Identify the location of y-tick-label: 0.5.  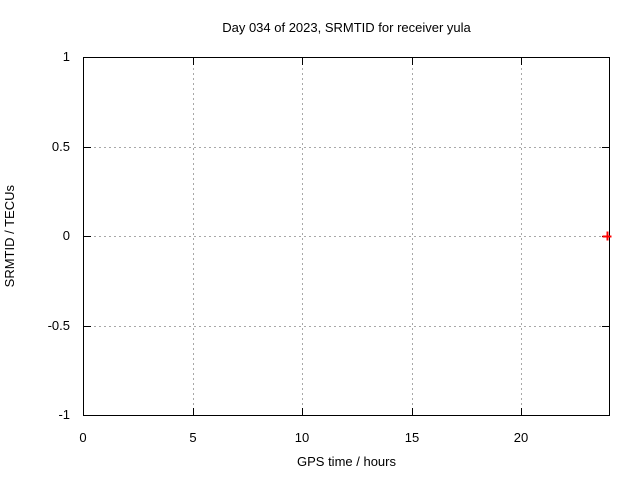
(60, 146).